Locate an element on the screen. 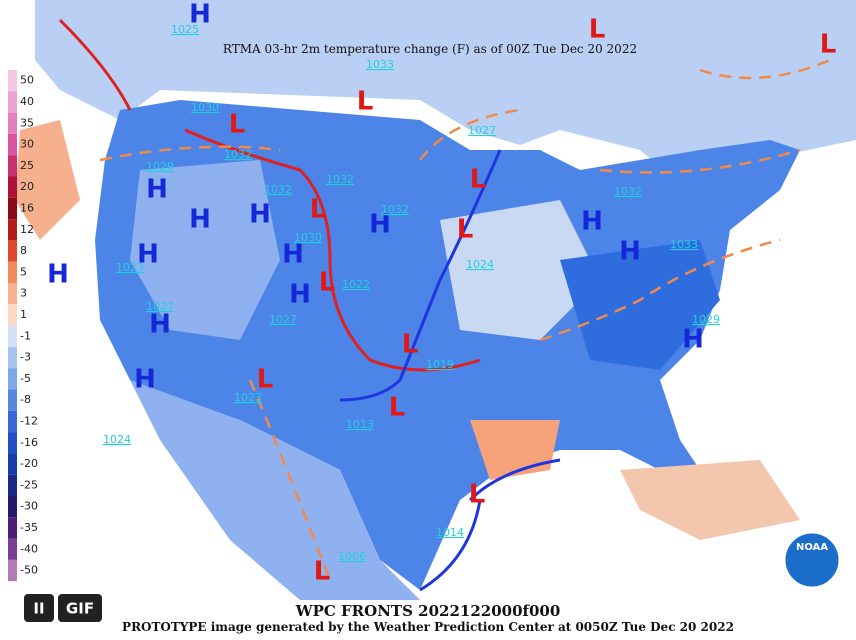 The width and height of the screenshot is (856, 640). pause-icon: II is located at coordinates (38, 609).